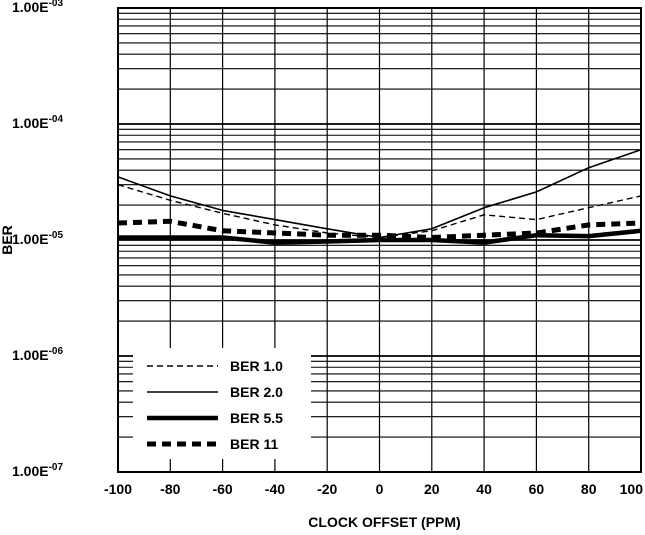 The height and width of the screenshot is (535, 645). Describe the element at coordinates (56, 467) in the screenshot. I see `y-tick-exponent: -07` at that location.